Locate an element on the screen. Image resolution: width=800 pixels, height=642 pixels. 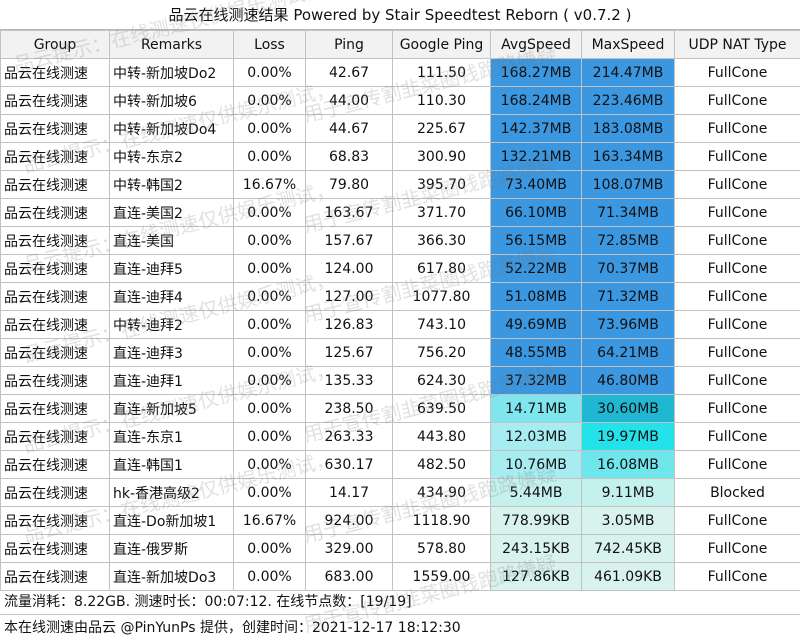
max-speed-cell: 461.09KB is located at coordinates (628, 576).